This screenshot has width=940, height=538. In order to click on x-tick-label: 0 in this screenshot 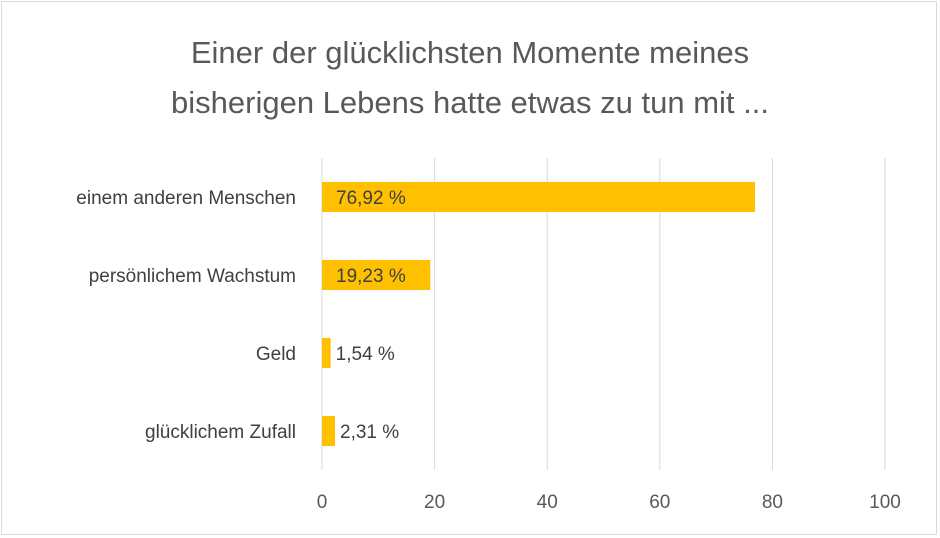, I will do `click(322, 502)`.